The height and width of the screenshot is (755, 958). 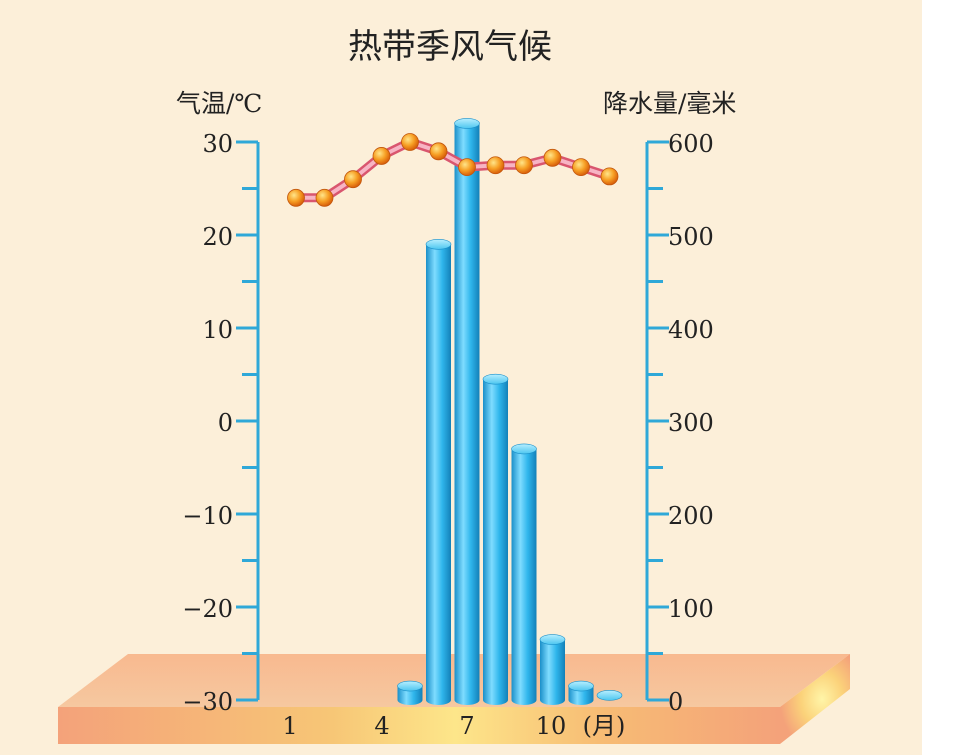 What do you see at coordinates (669, 103) in the screenshot?
I see `right-axis-title: 降水量/毫米` at bounding box center [669, 103].